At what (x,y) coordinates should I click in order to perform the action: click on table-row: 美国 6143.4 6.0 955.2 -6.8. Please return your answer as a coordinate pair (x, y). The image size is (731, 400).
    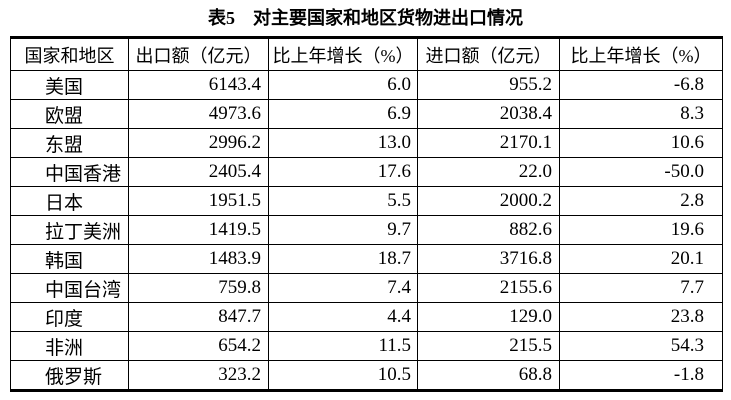
    Looking at the image, I should click on (366, 85).